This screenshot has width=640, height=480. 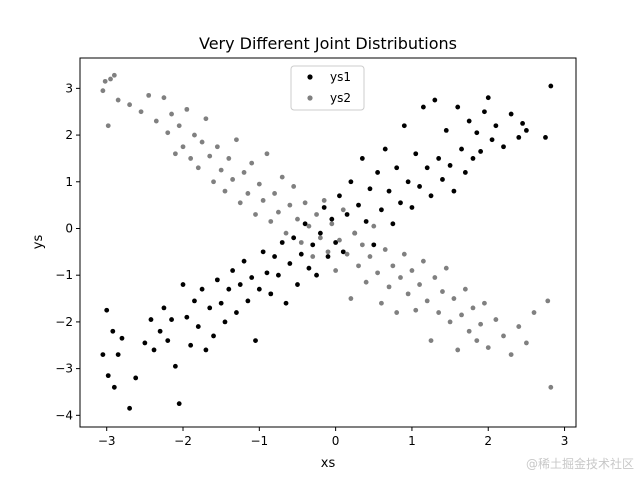 I want to click on x-tick-label: 2, so click(x=488, y=441).